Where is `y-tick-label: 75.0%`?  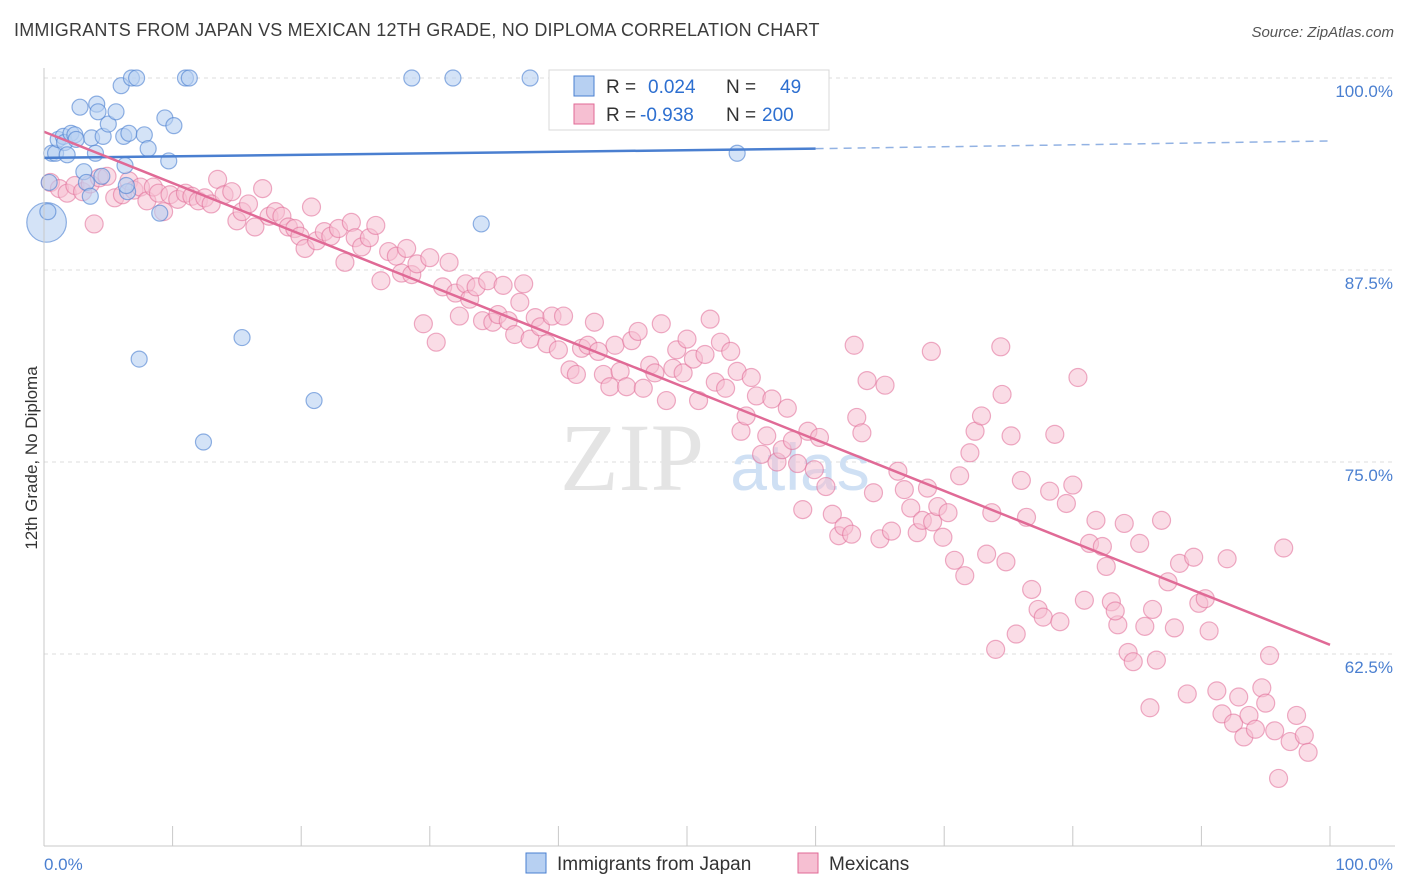 y-tick-label: 75.0% is located at coordinates (1369, 475).